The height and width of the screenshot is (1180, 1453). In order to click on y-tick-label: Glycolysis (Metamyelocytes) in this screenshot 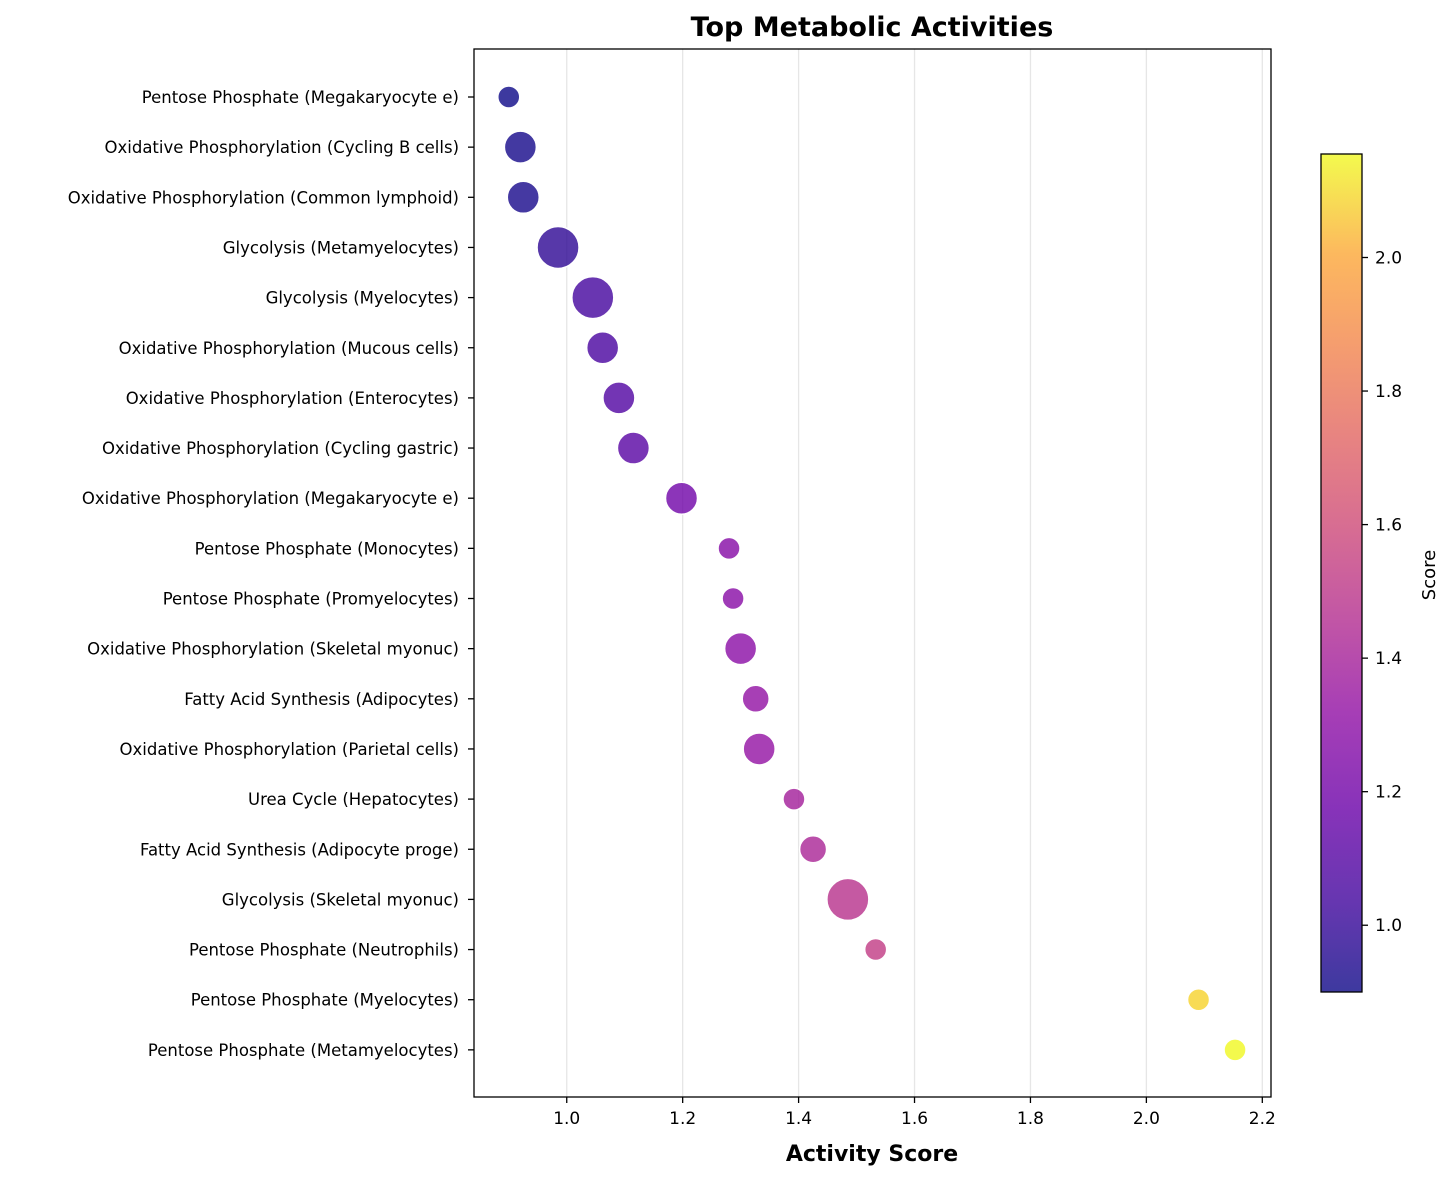, I will do `click(341, 247)`.